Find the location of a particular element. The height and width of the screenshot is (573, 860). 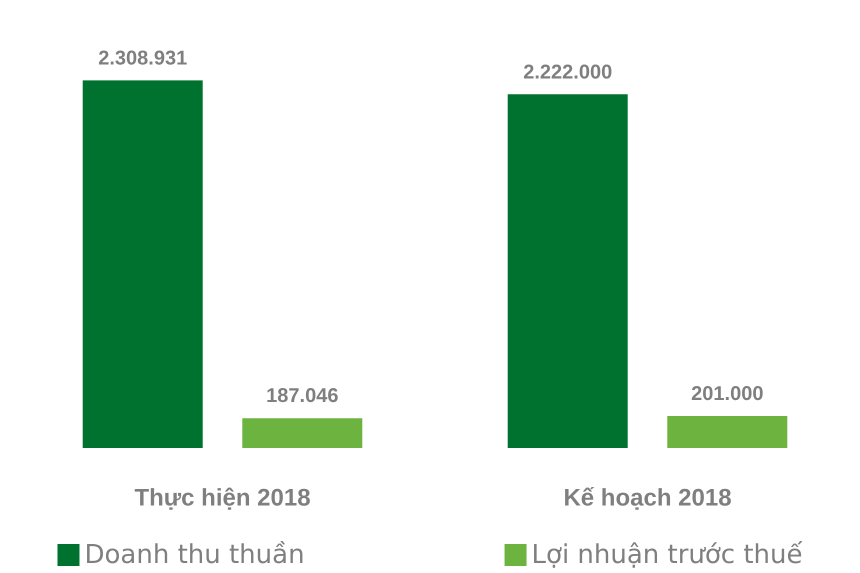

data-label: 201.000 is located at coordinates (727, 394).